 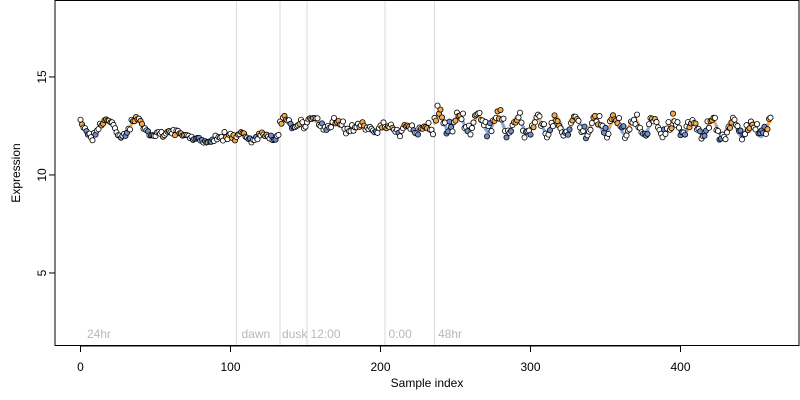 What do you see at coordinates (16, 172) in the screenshot?
I see `y-axis-label: Expression` at bounding box center [16, 172].